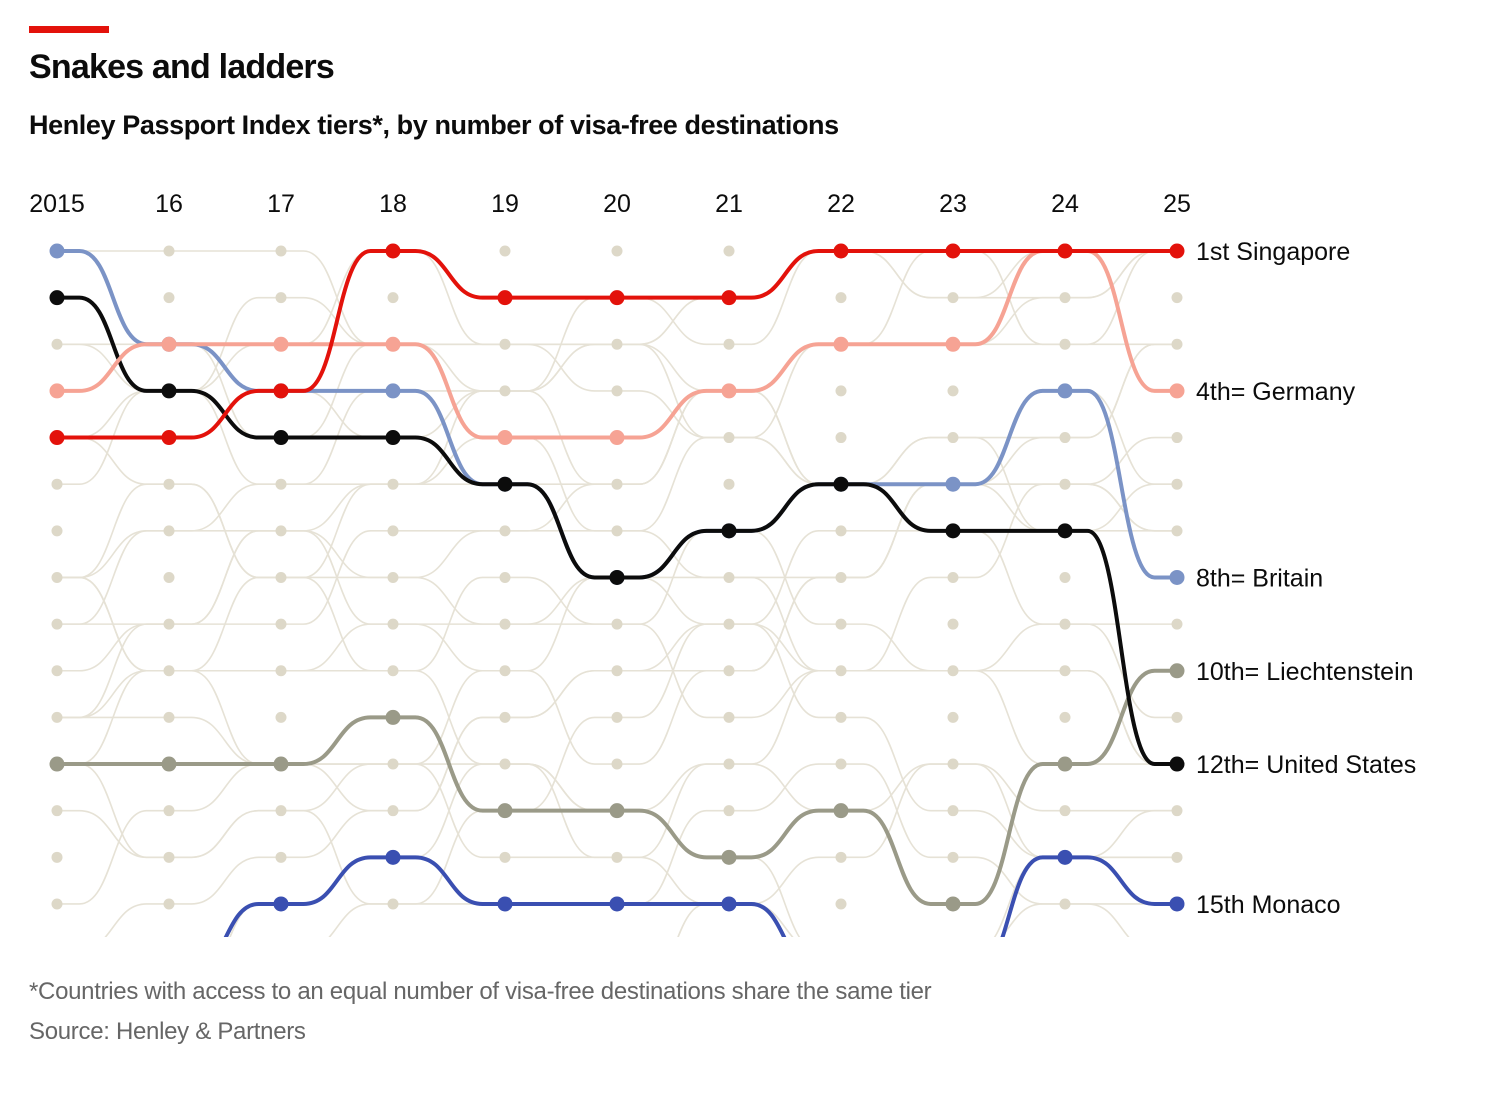 The height and width of the screenshot is (1102, 1486). Describe the element at coordinates (1305, 672) in the screenshot. I see `label-liechtenstein: 10th= Liechtenstein` at that location.